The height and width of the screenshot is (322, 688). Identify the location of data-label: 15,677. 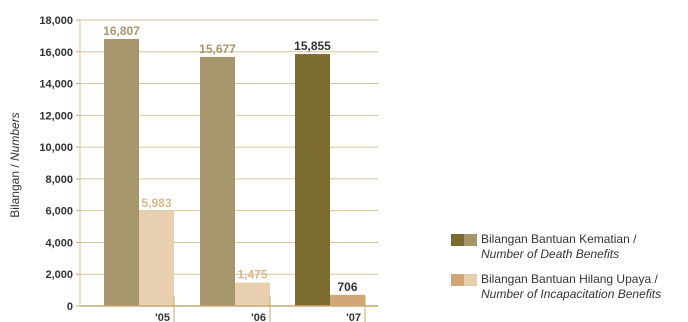
(217, 49).